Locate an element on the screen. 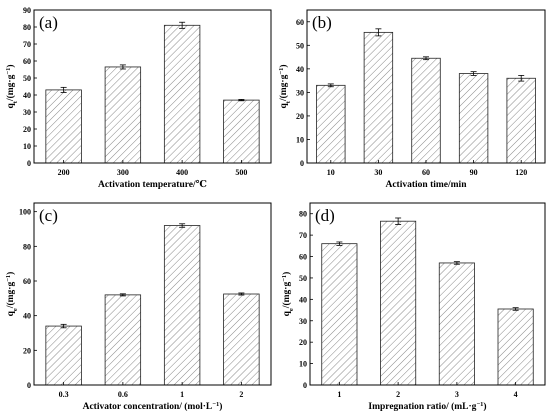 The height and width of the screenshot is (413, 550). x-tick-label: 300 is located at coordinates (123, 172).